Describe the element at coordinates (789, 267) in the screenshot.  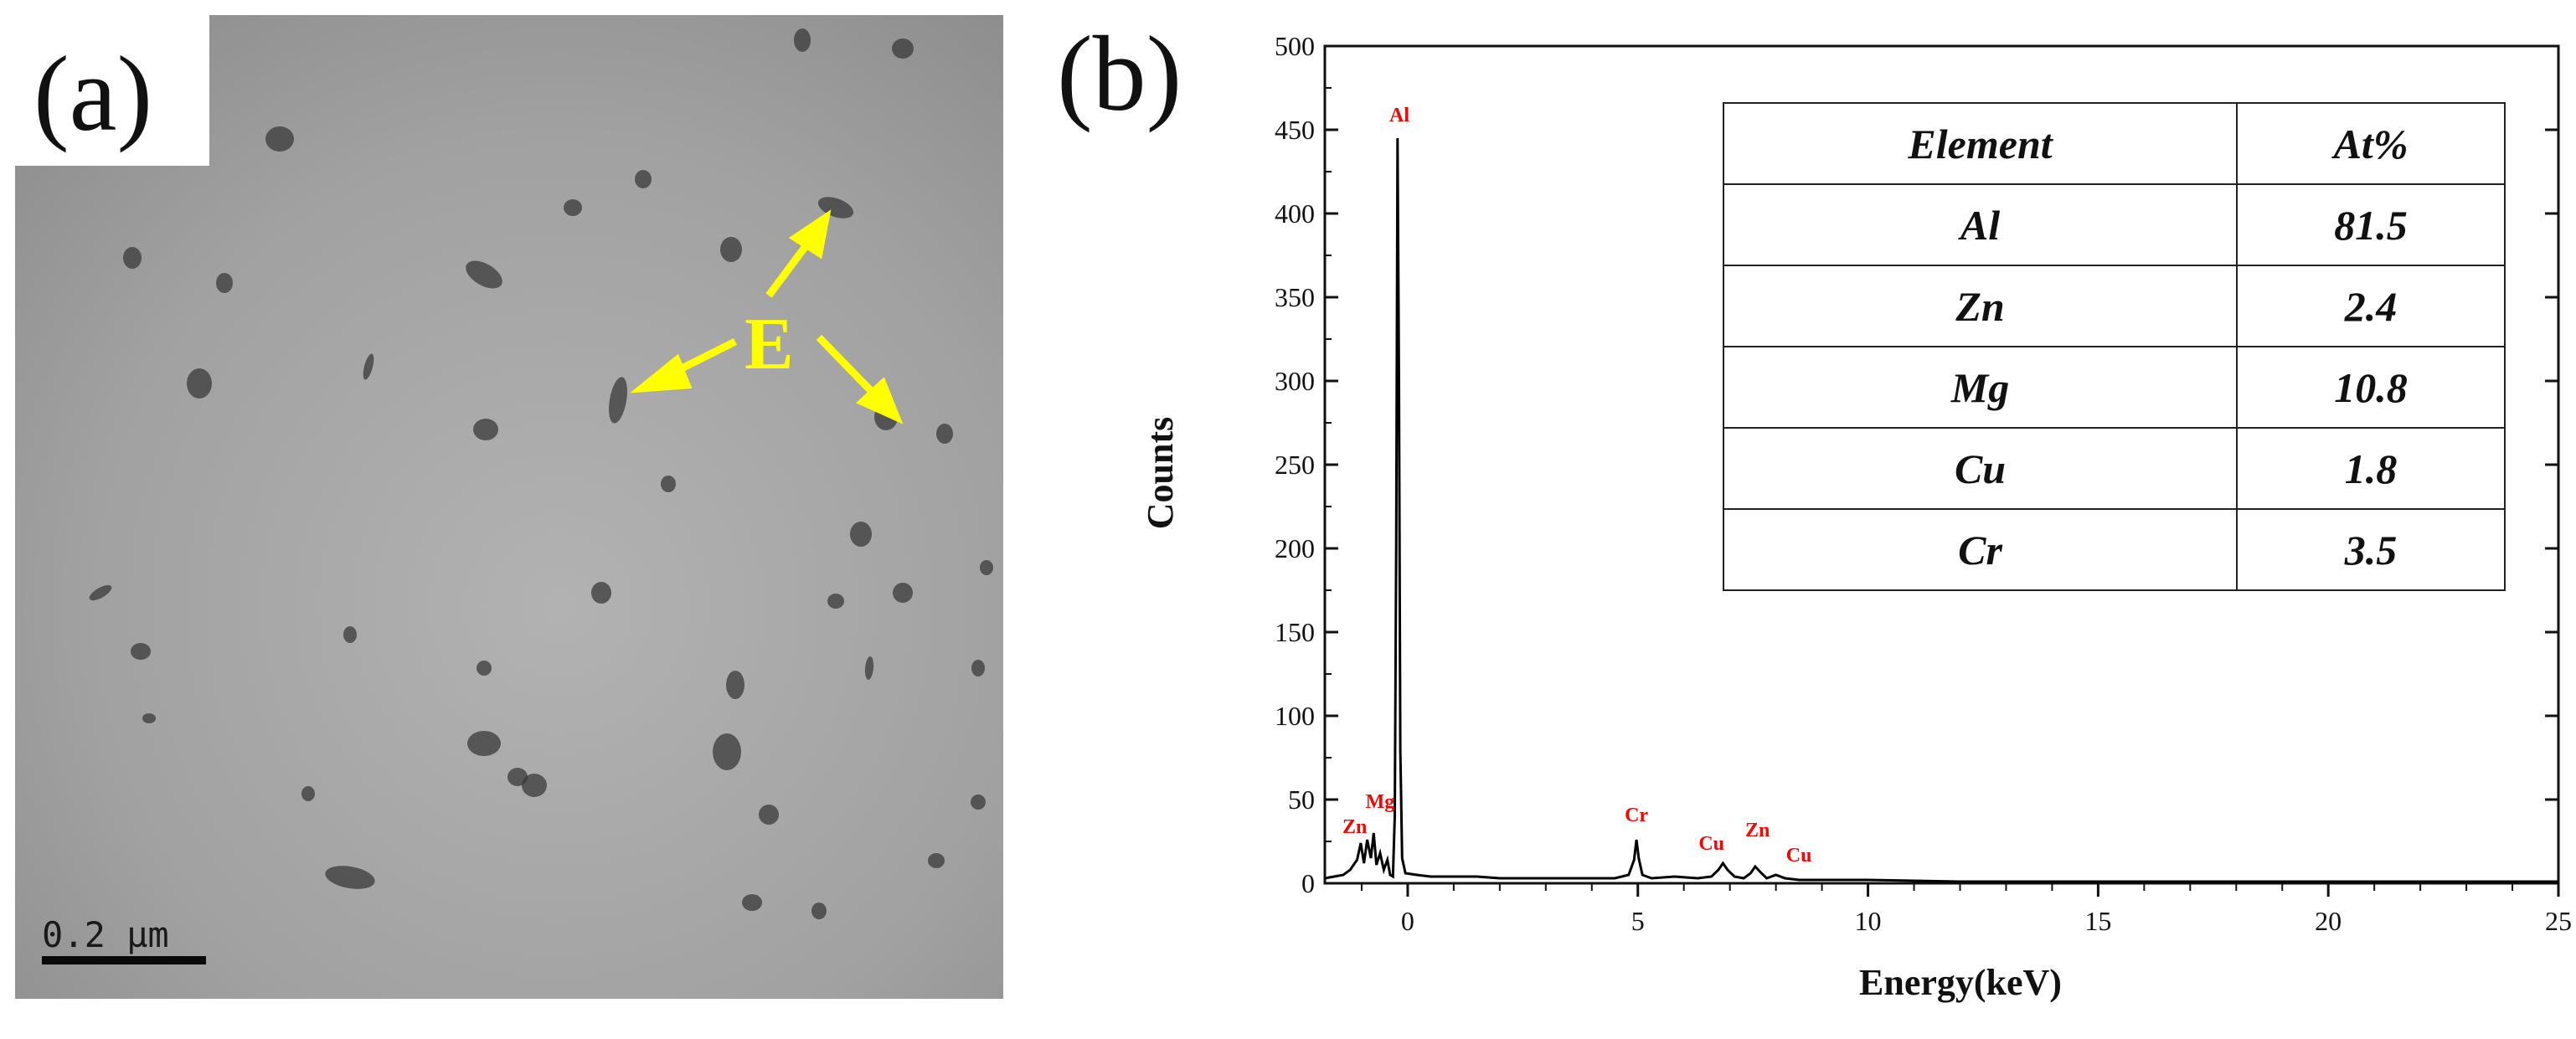
I see `arrow-up` at that location.